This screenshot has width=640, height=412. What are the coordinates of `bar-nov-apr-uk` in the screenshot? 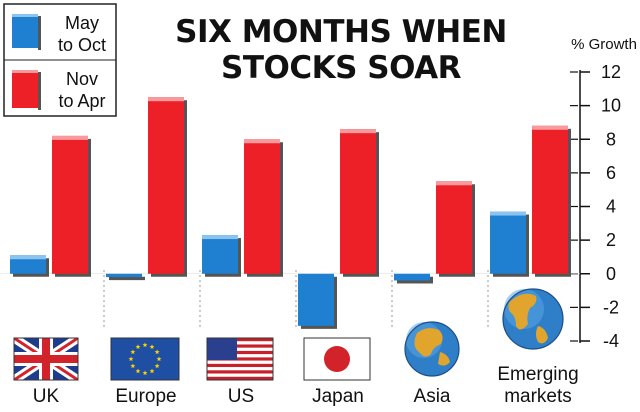 It's located at (71, 206).